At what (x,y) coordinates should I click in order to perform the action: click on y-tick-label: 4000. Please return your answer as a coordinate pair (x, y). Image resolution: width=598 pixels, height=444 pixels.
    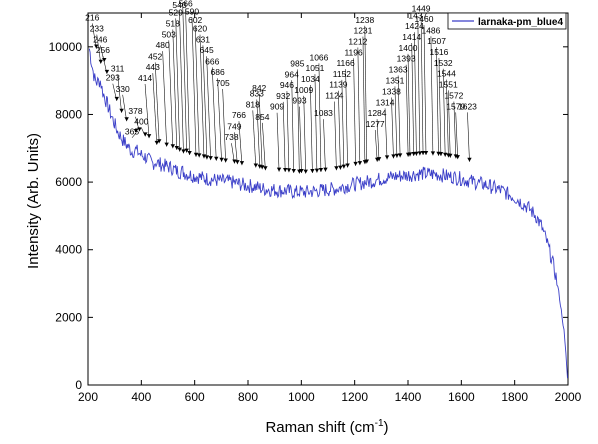
    Looking at the image, I should click on (68, 250).